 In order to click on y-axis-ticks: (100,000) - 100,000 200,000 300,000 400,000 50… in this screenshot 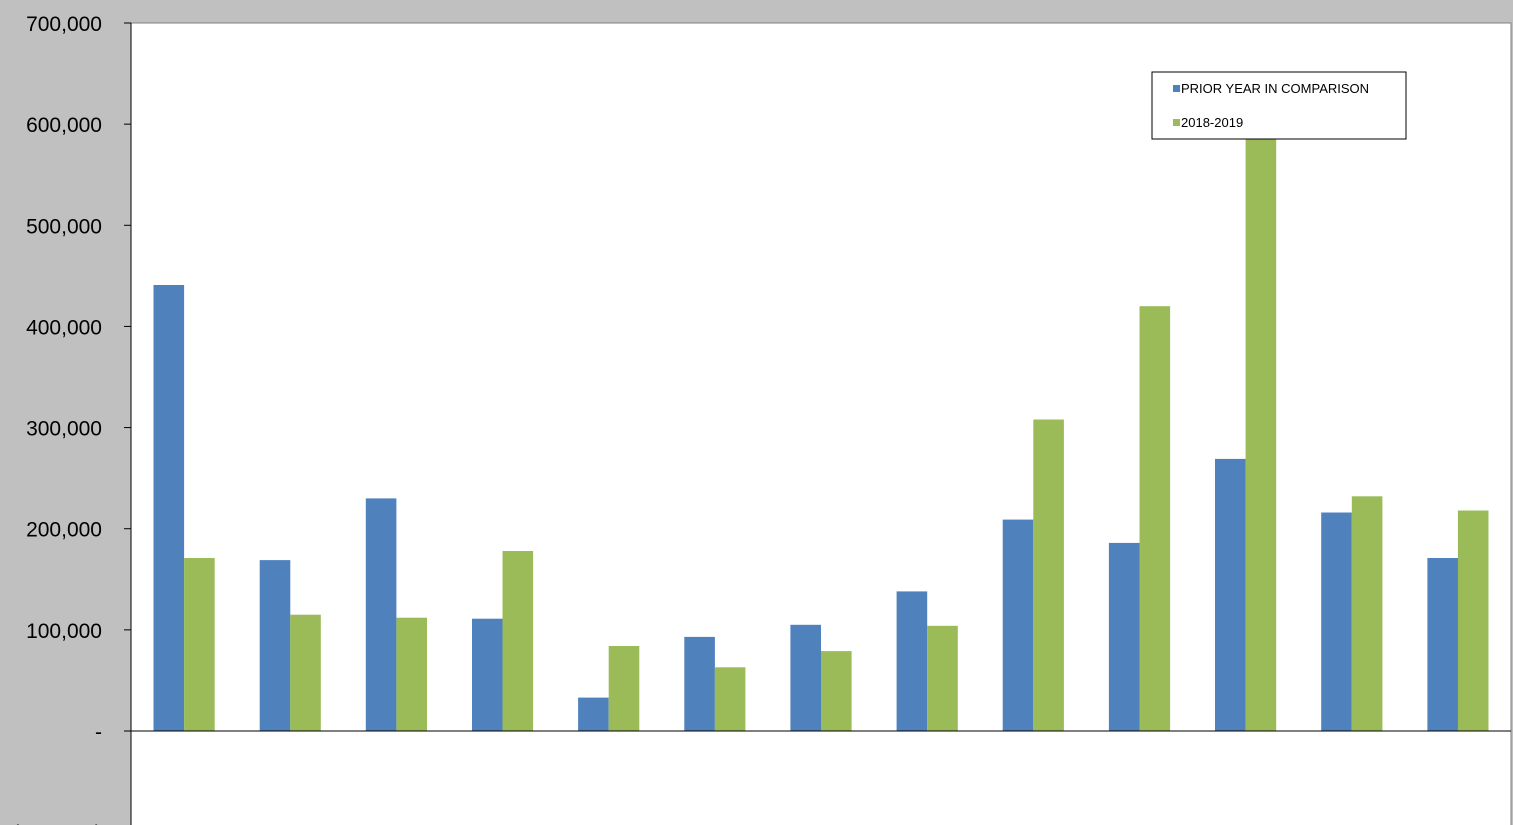, I will do `click(71, 419)`.